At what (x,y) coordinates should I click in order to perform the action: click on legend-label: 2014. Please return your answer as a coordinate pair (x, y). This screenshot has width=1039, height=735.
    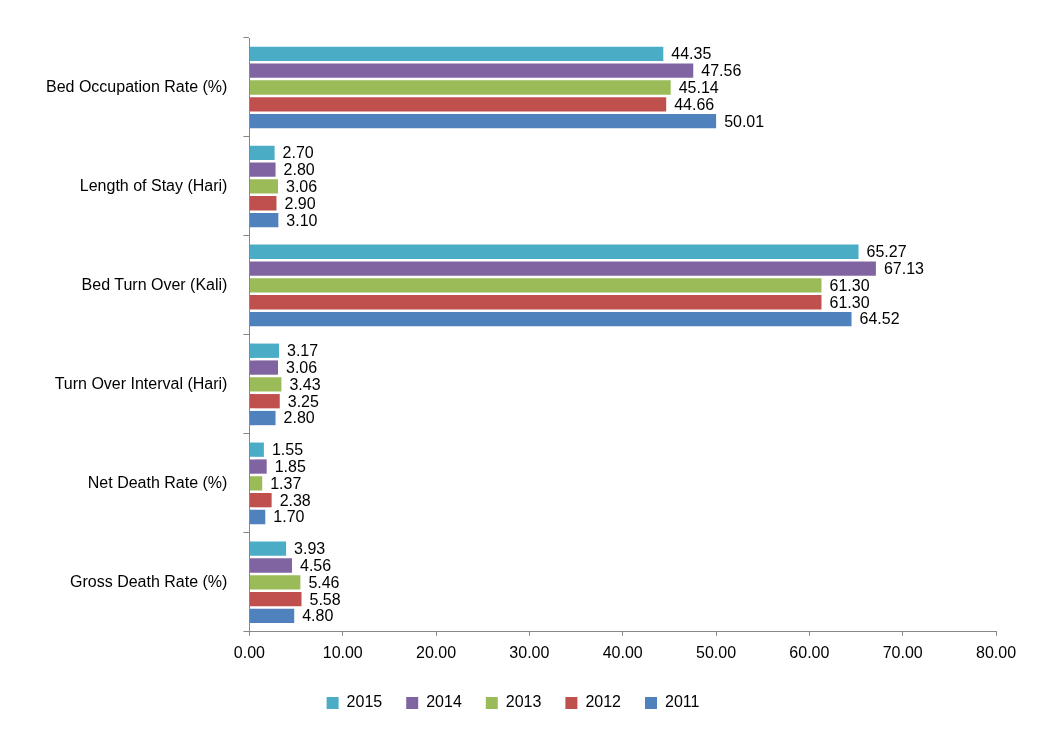
    Looking at the image, I should click on (444, 702).